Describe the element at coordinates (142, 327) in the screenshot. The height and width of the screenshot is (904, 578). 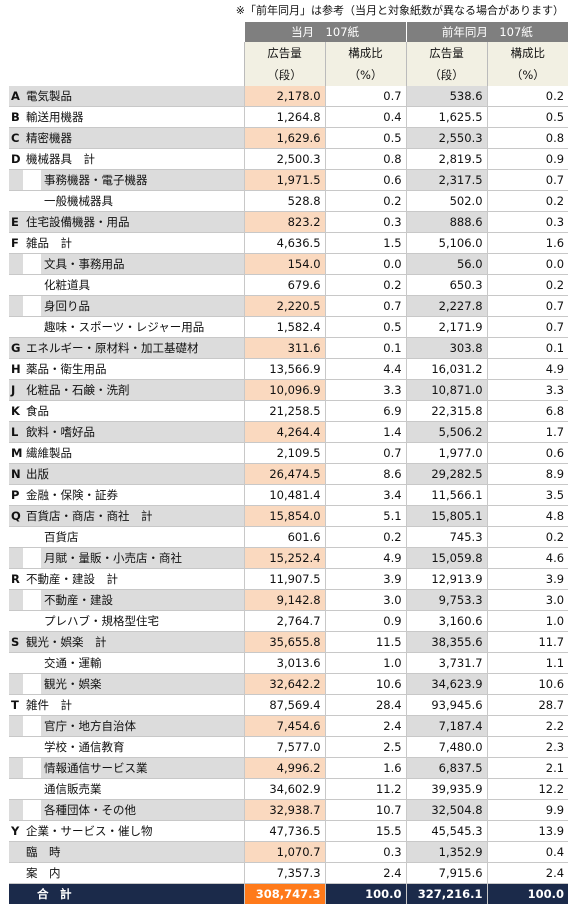
I see `row-category: 趣味・スポーツ・レジャー用品` at that location.